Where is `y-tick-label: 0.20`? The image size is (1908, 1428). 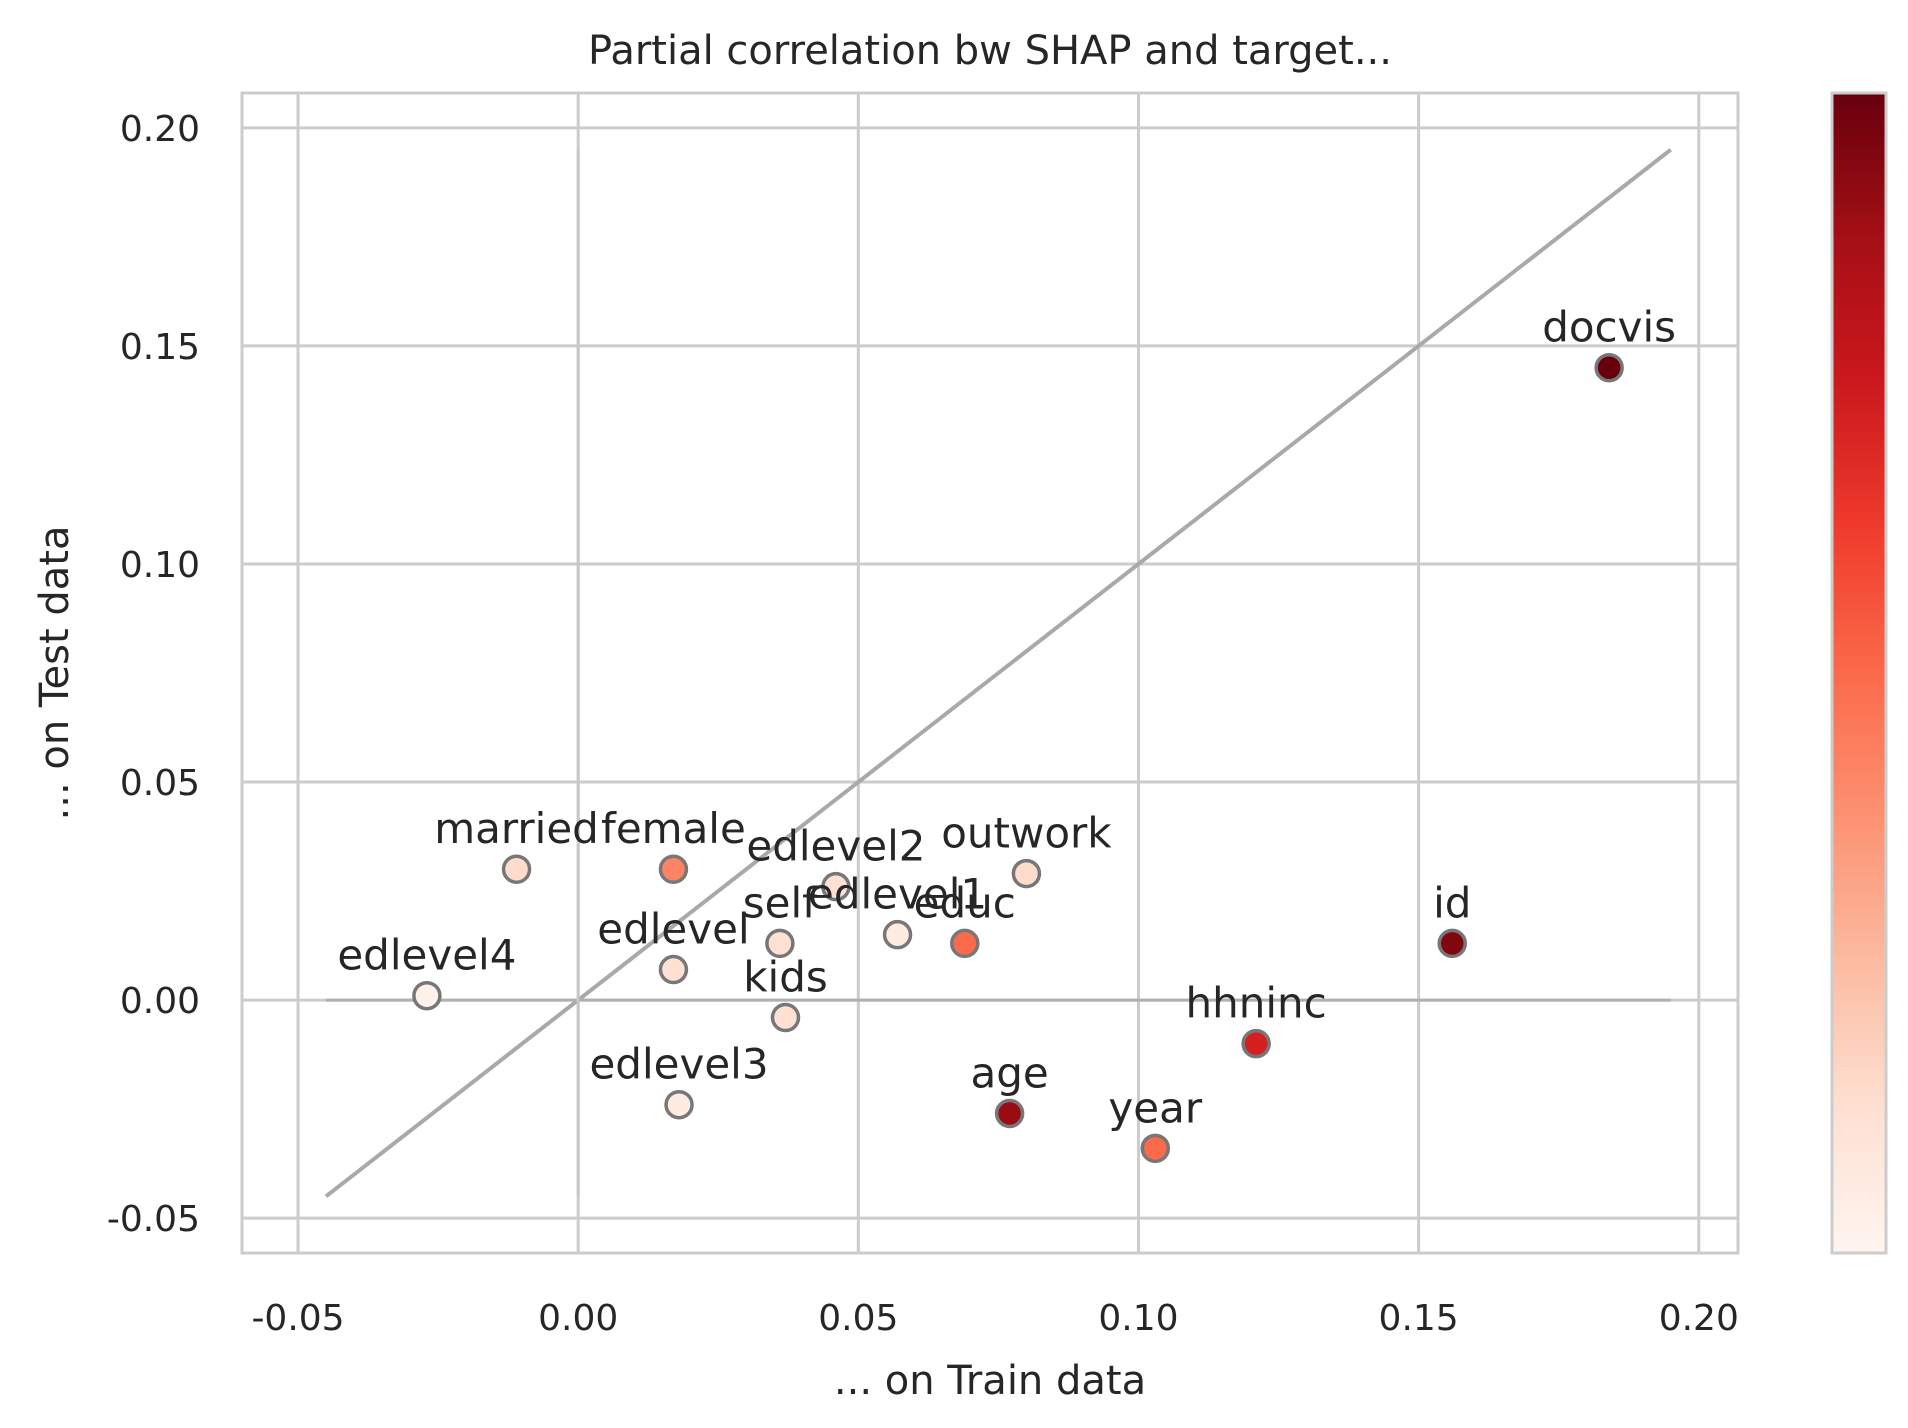
y-tick-label: 0.20 is located at coordinates (160, 129).